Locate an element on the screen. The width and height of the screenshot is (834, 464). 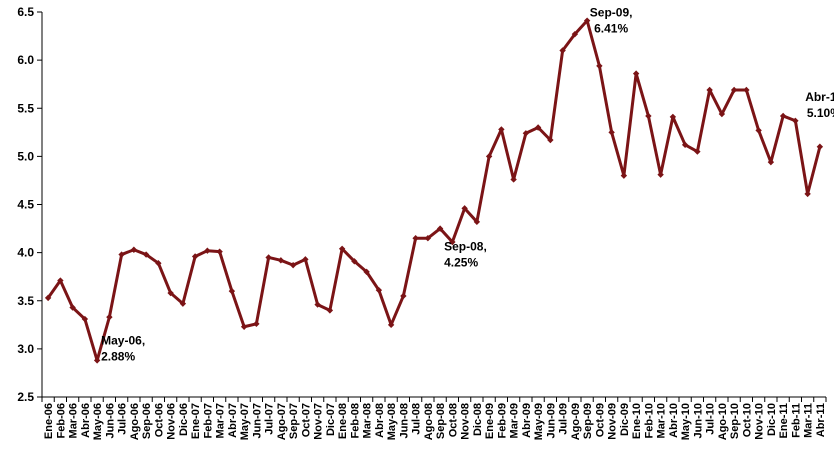
x-tick-label: Jul-06 is located at coordinates (123, 419).